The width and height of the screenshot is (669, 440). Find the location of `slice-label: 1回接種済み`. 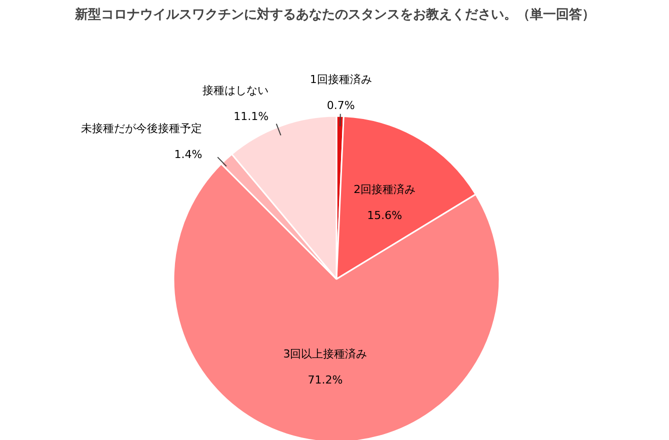

slice-label: 1回接種済み is located at coordinates (341, 79).